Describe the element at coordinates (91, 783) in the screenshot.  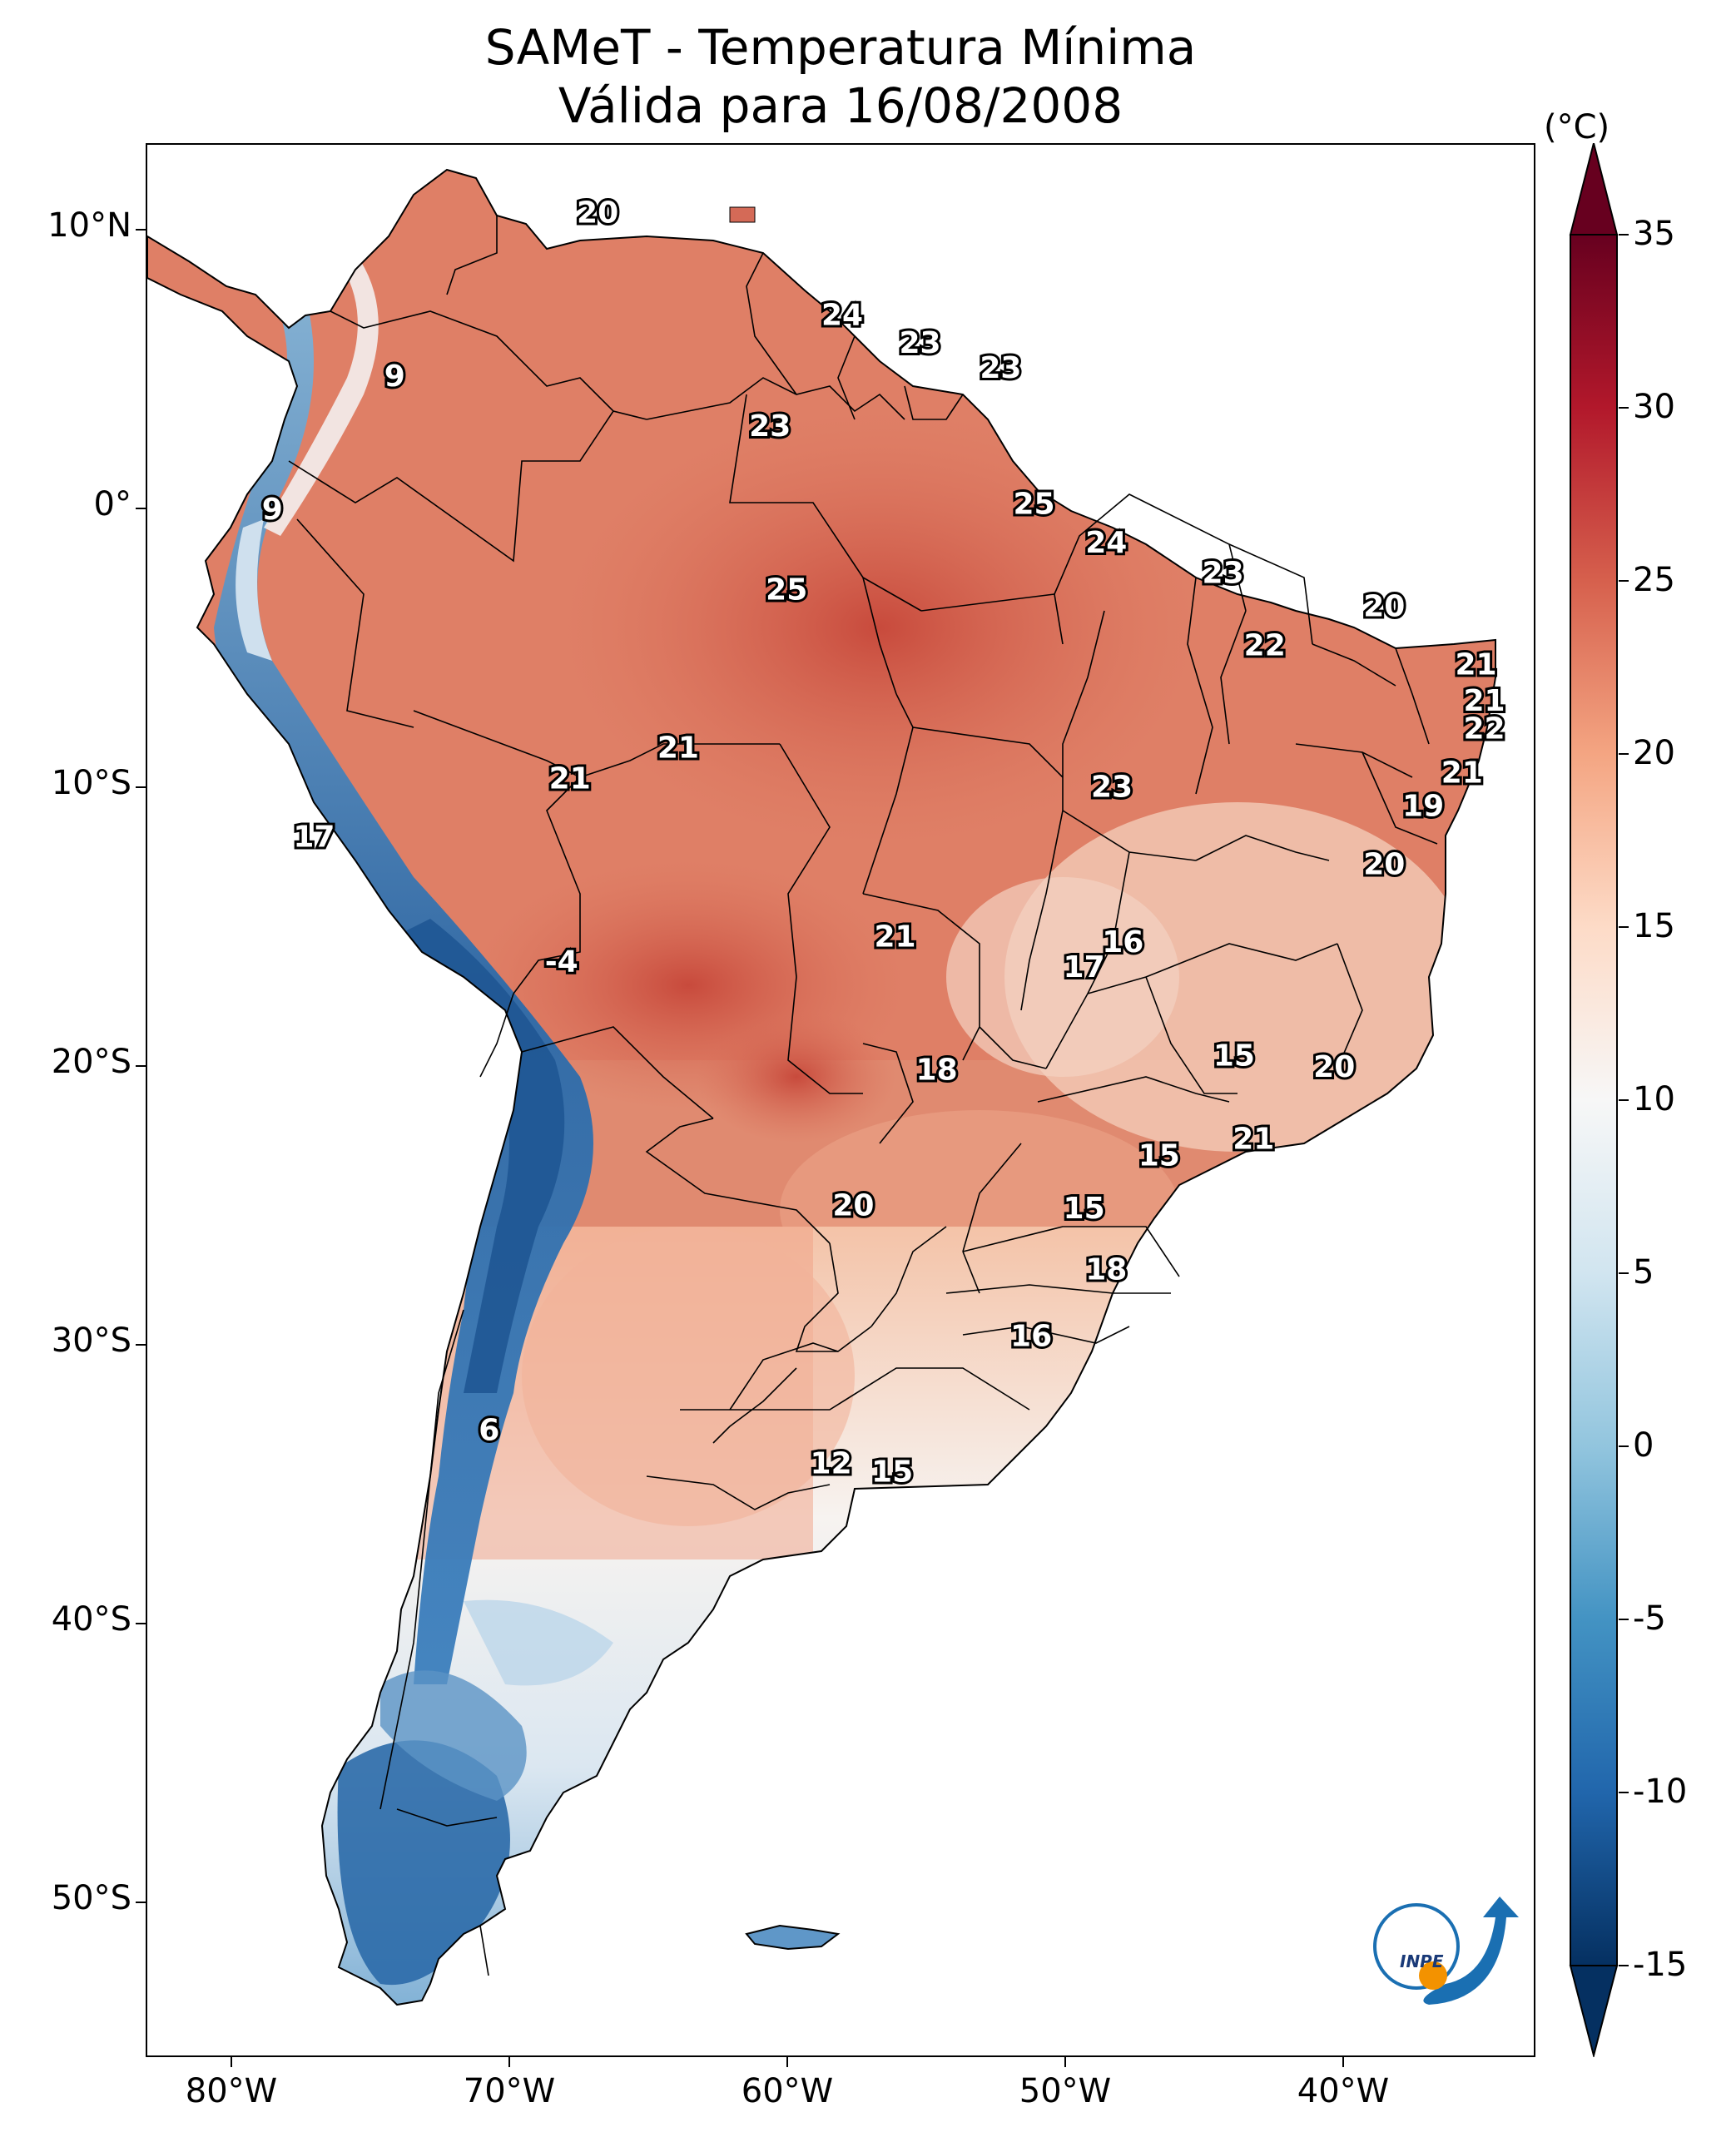
I see `lat-label-10s: 10°S` at that location.